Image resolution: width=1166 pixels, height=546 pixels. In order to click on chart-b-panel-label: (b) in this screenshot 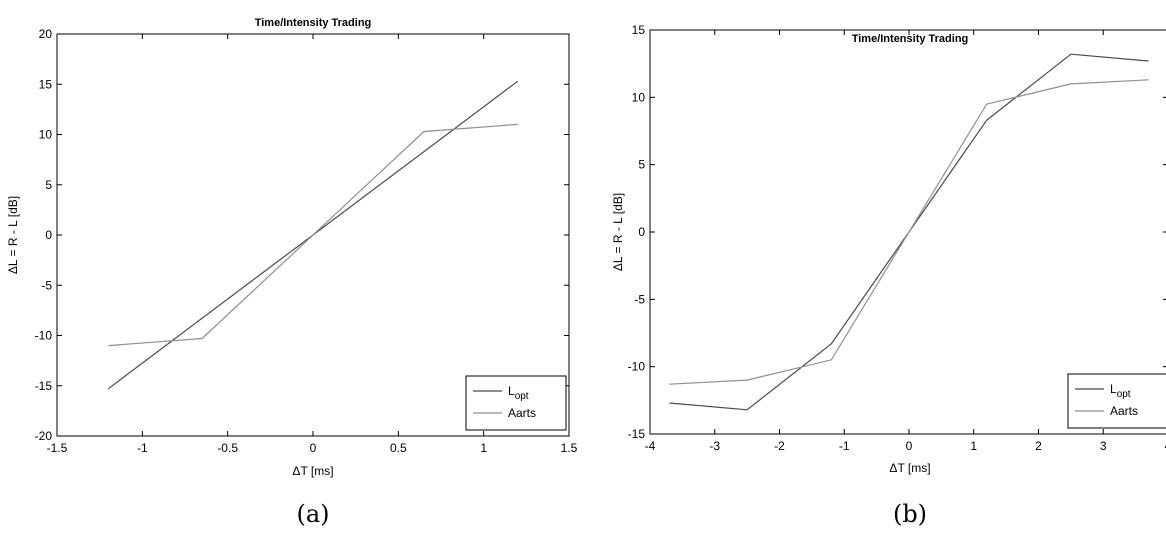, I will do `click(910, 514)`.